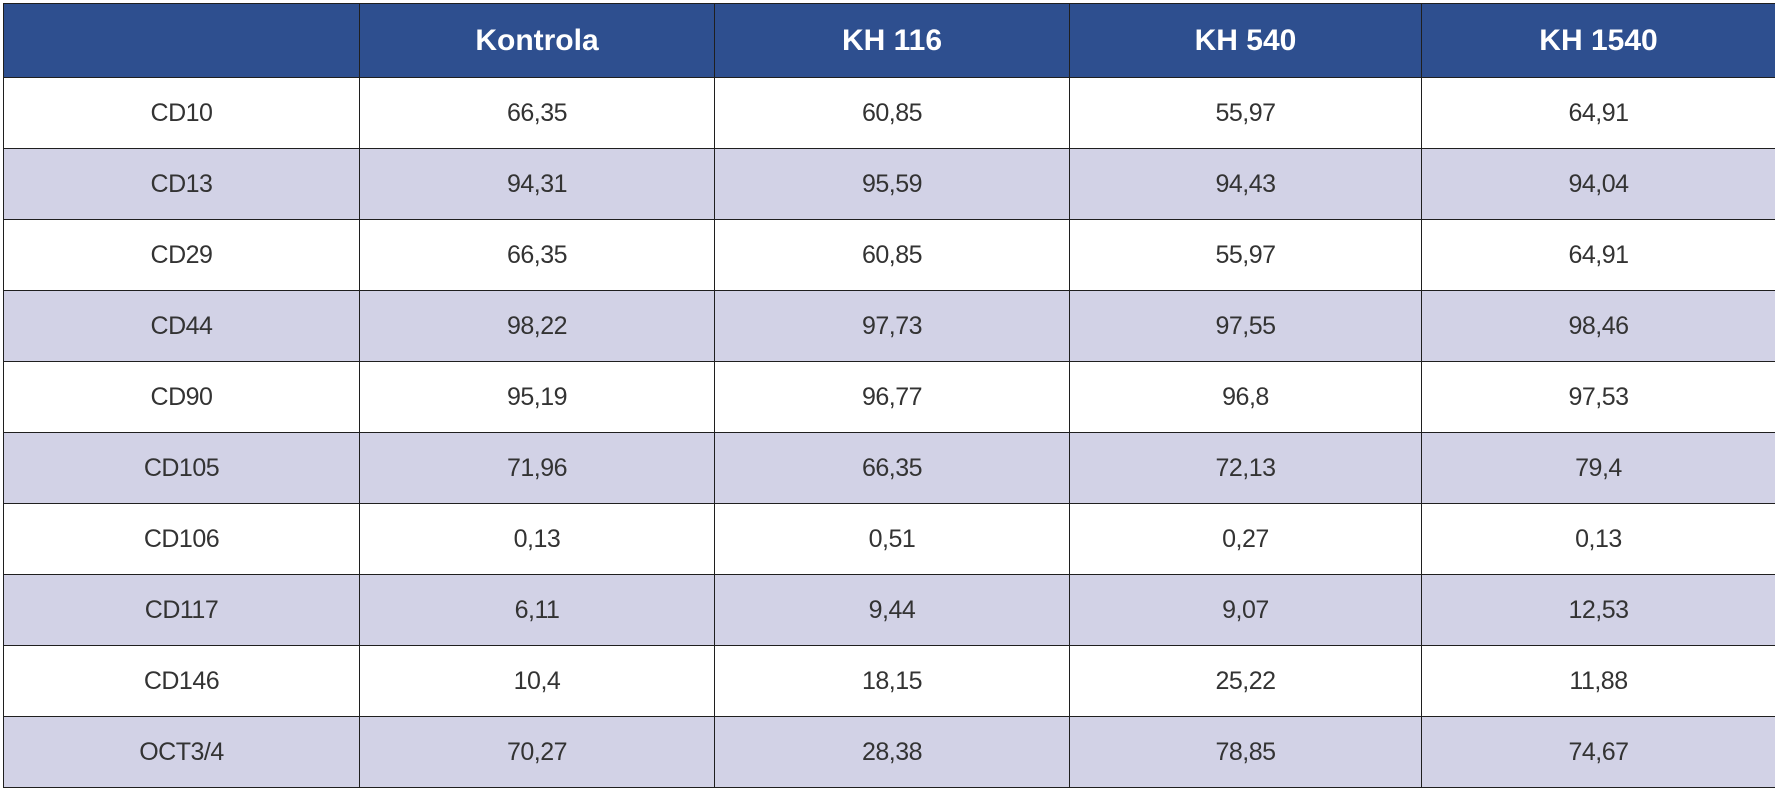  Describe the element at coordinates (1245, 326) in the screenshot. I see `value-cell: 97,55` at that location.